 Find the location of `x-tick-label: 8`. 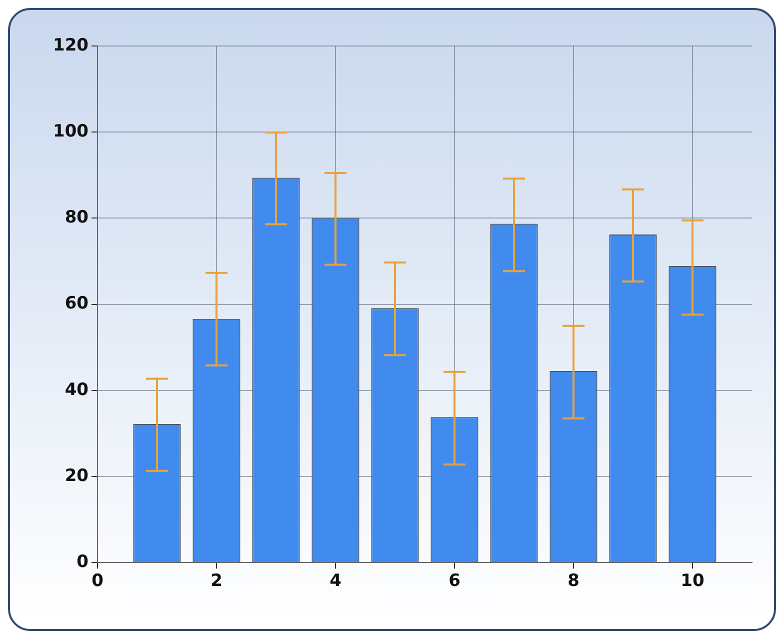

x-tick-label: 8 is located at coordinates (574, 581).